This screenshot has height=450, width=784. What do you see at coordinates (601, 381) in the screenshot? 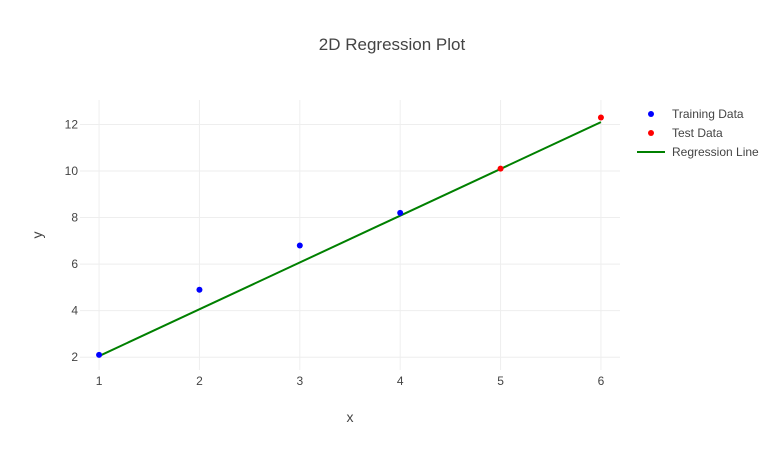
I see `x-tick-label: 6` at bounding box center [601, 381].